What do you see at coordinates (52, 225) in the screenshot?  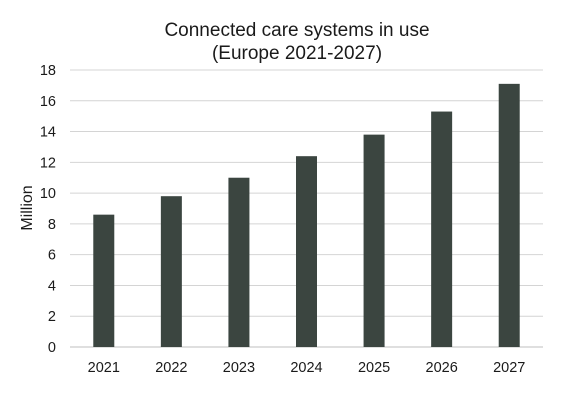 I see `y-tick-label: 8` at bounding box center [52, 225].